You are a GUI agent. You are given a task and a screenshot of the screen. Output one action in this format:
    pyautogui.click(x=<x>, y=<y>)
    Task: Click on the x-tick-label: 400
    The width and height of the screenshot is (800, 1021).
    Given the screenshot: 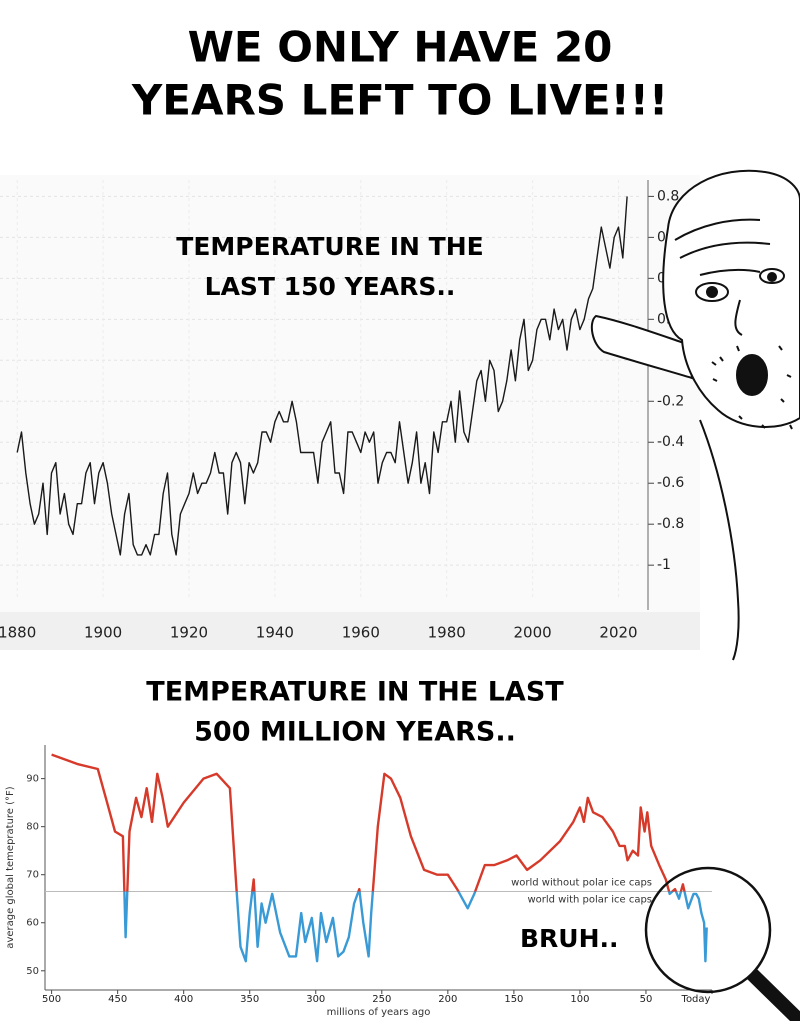 What is the action you would take?
    pyautogui.click(x=183, y=999)
    